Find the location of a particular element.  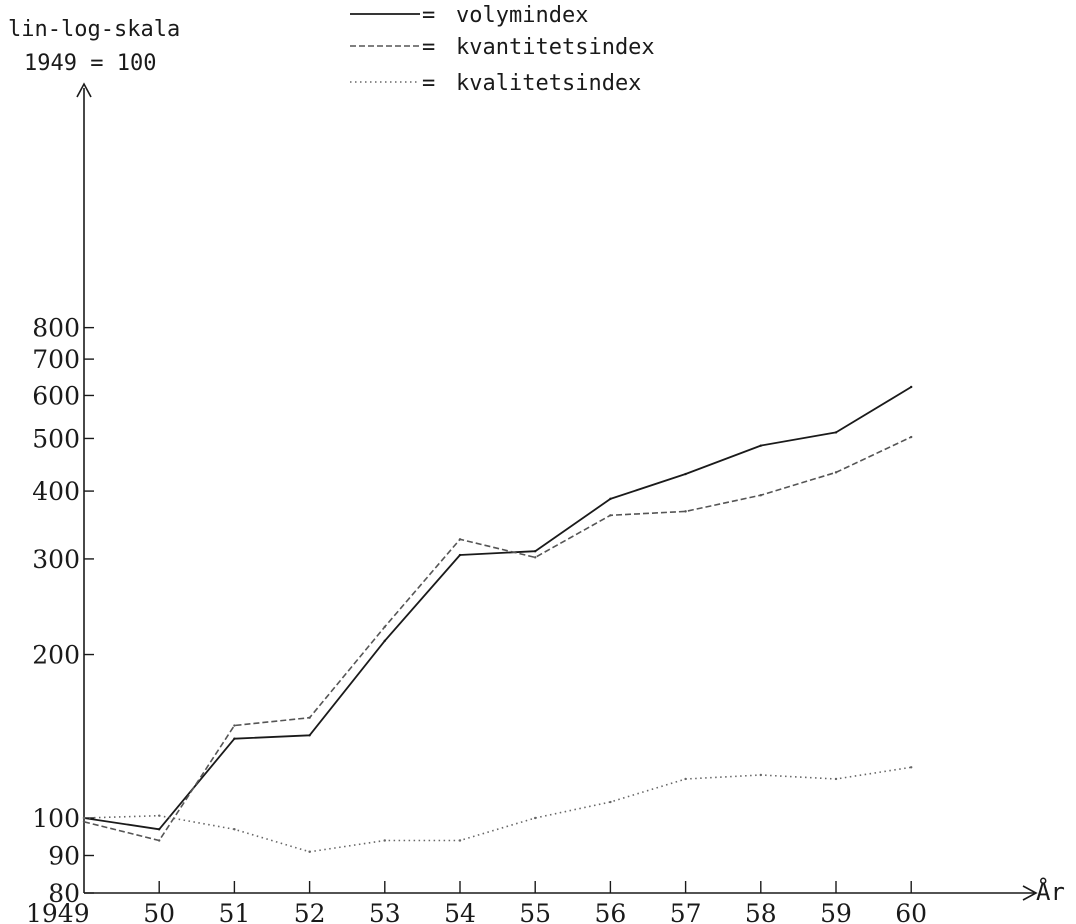

x-ticks: 1949 50 51 52 53 54 55 56 57 58 59 60 is located at coordinates (476, 902).